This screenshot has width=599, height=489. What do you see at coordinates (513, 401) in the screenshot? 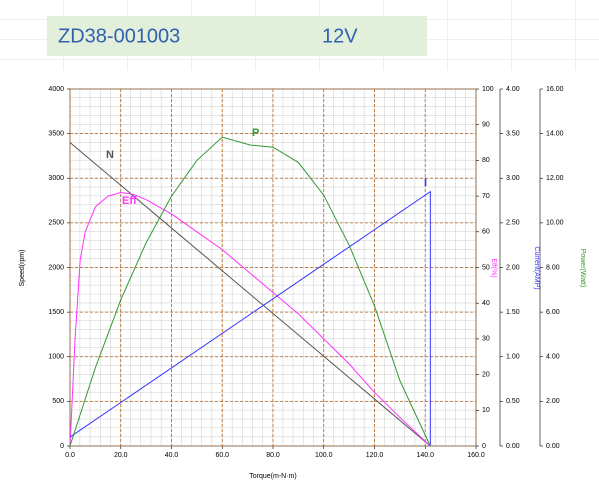
I see `y3-tick-label: 0.50` at bounding box center [513, 401].